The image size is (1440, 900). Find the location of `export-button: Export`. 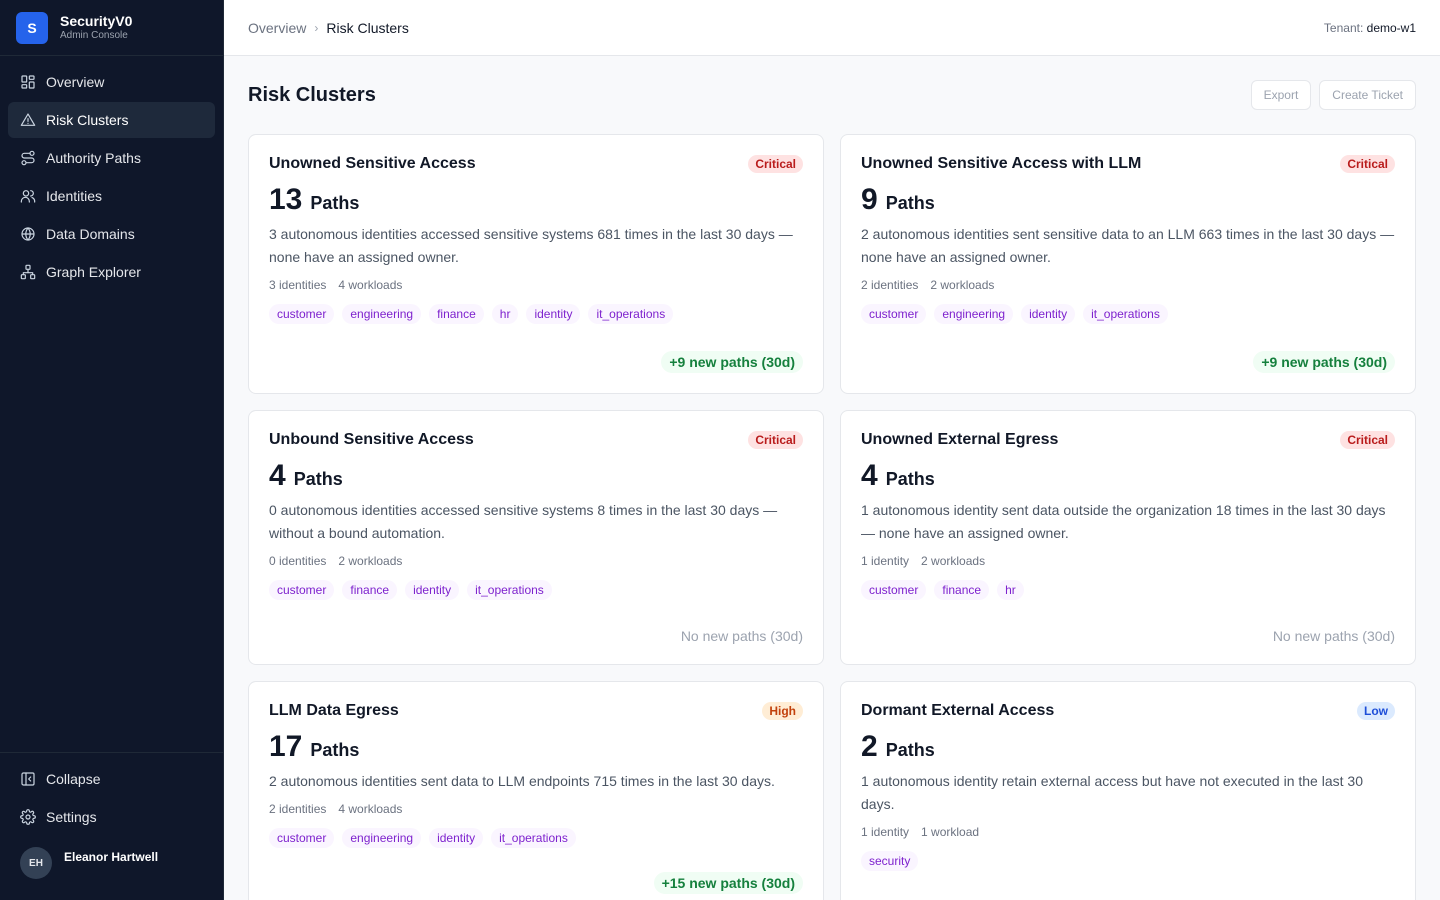

export-button: Export is located at coordinates (1281, 95).